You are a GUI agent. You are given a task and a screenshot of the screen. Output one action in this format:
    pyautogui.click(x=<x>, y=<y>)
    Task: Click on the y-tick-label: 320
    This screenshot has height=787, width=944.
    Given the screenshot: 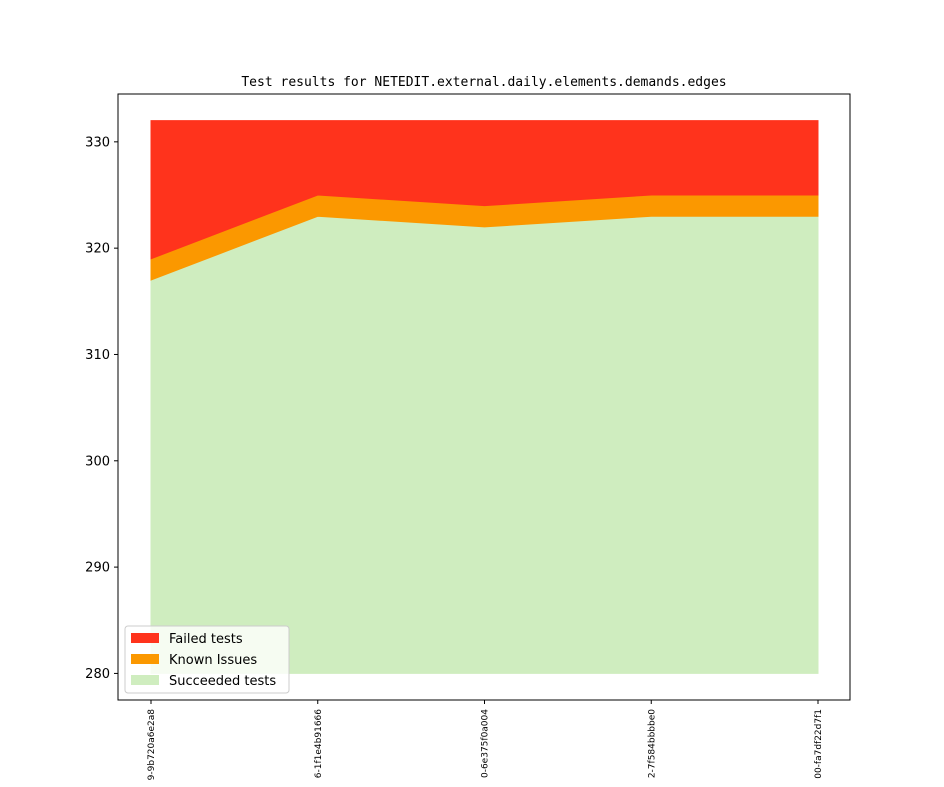 What is the action you would take?
    pyautogui.click(x=97, y=249)
    